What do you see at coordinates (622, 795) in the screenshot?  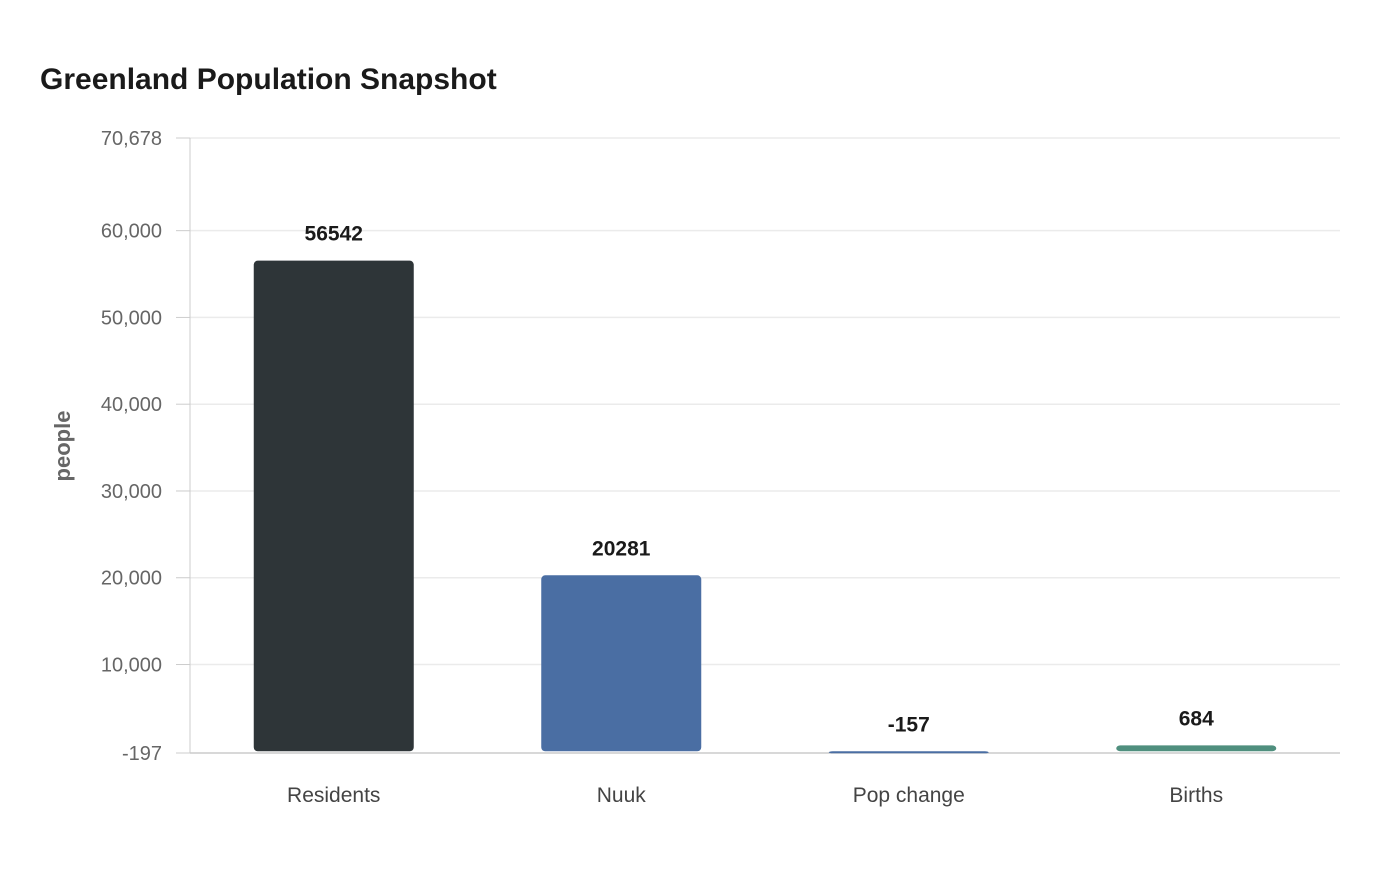 I see `category-label: Nuuk` at bounding box center [622, 795].